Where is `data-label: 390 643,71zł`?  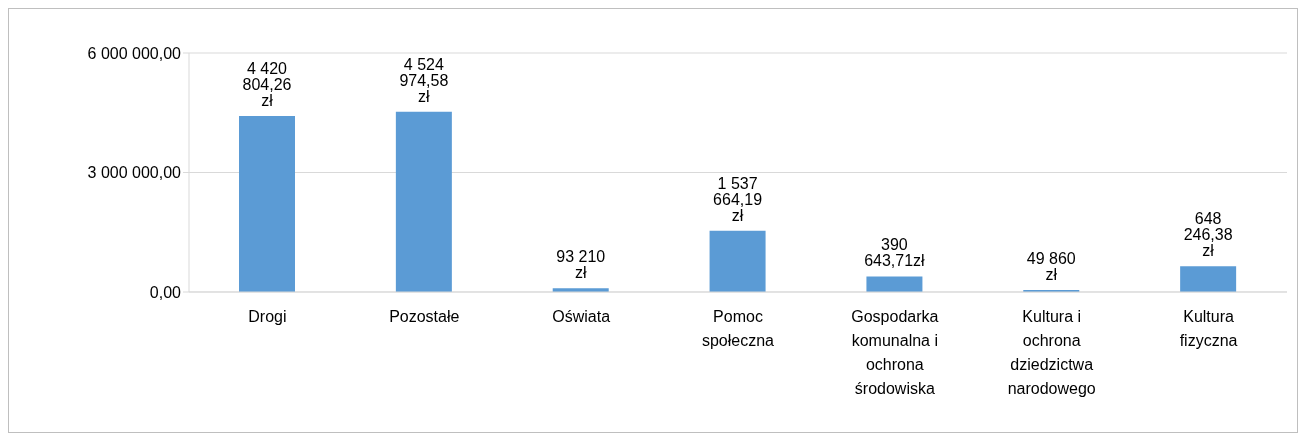
data-label: 390 643,71zł is located at coordinates (895, 253).